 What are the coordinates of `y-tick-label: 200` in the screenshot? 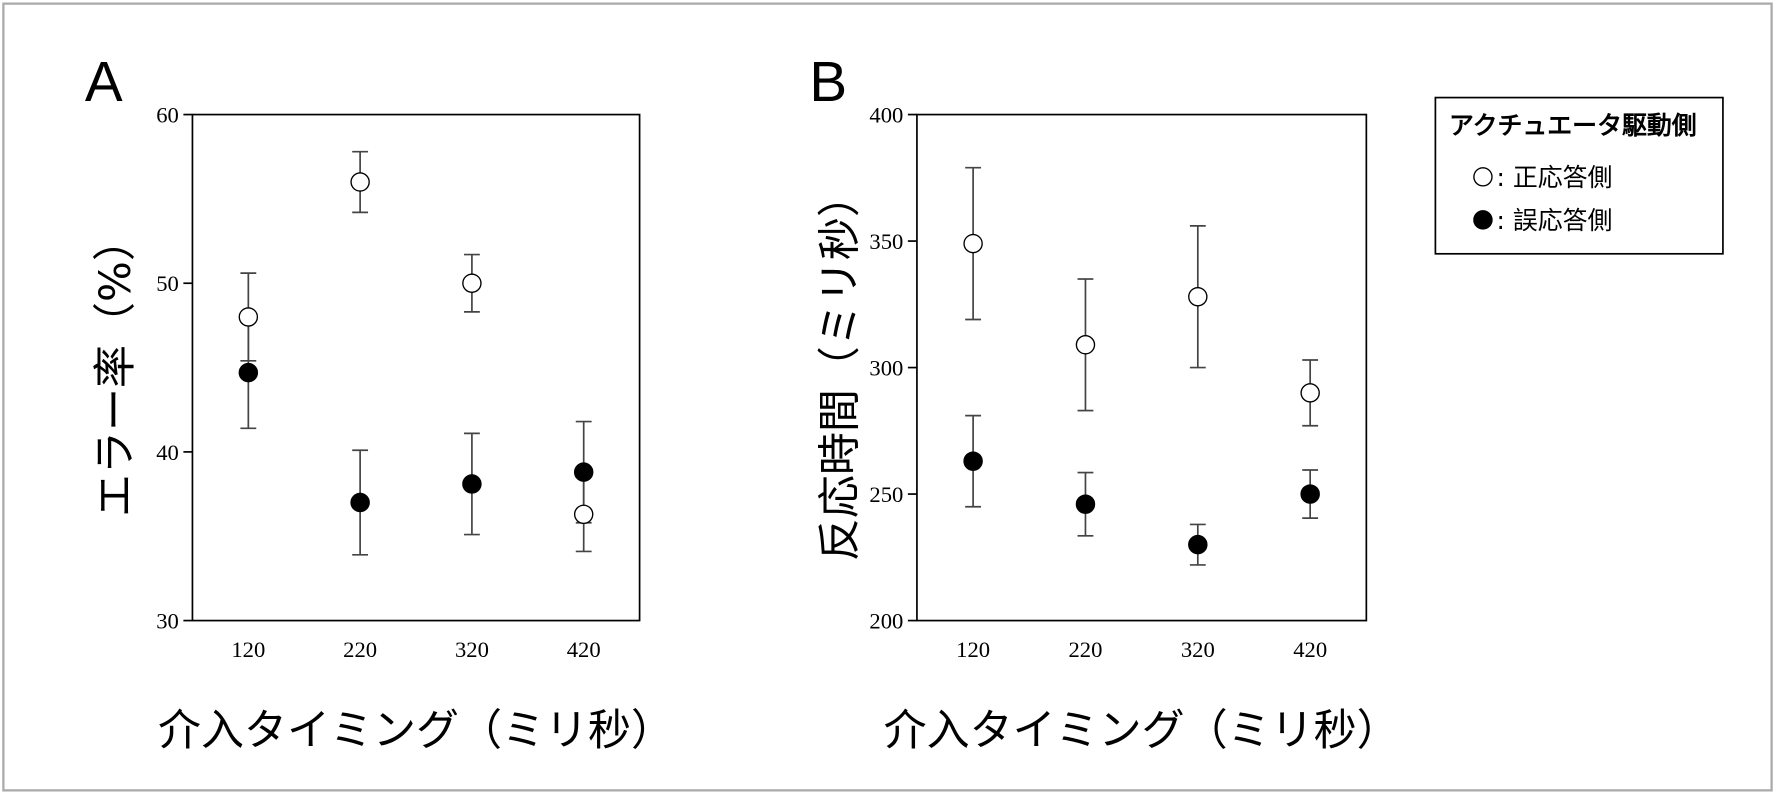 It's located at (886, 620).